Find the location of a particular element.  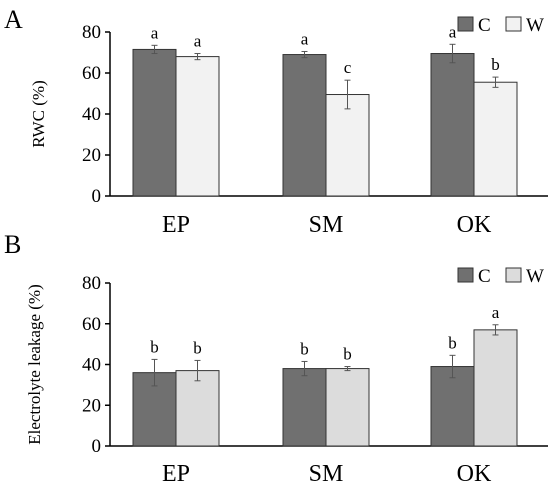

bar-c-ep is located at coordinates (154, 122).